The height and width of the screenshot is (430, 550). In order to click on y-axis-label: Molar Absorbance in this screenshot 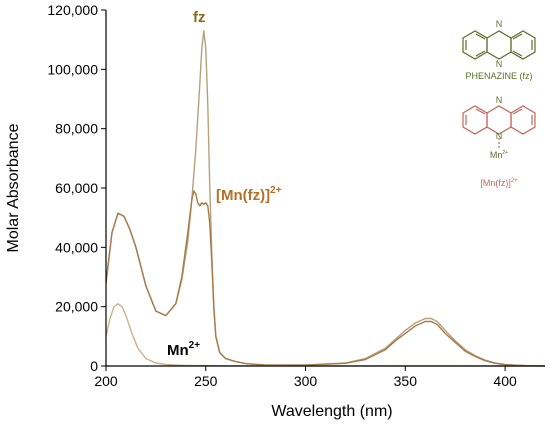, I will do `click(13, 187)`.